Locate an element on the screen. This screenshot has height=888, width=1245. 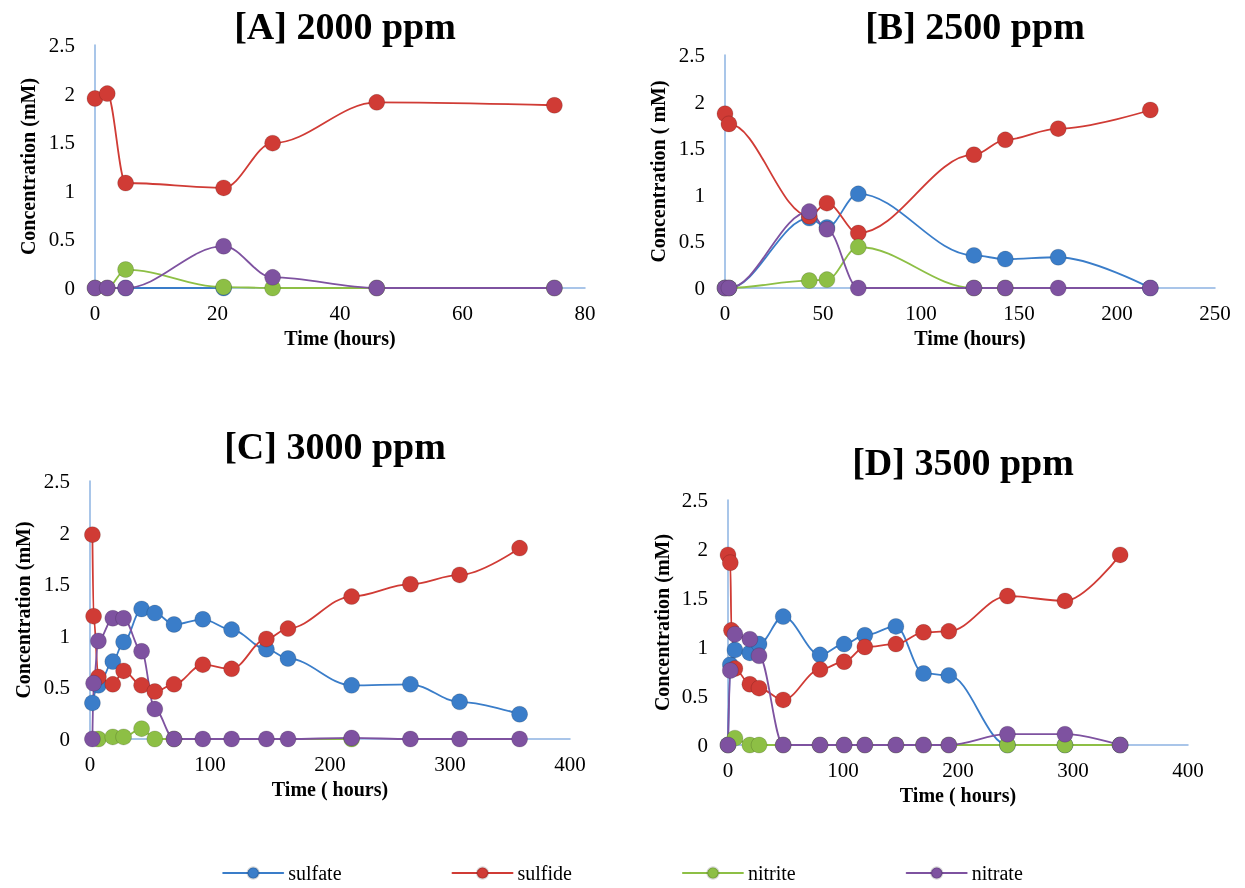
x-tick-label: 40 is located at coordinates (340, 312).